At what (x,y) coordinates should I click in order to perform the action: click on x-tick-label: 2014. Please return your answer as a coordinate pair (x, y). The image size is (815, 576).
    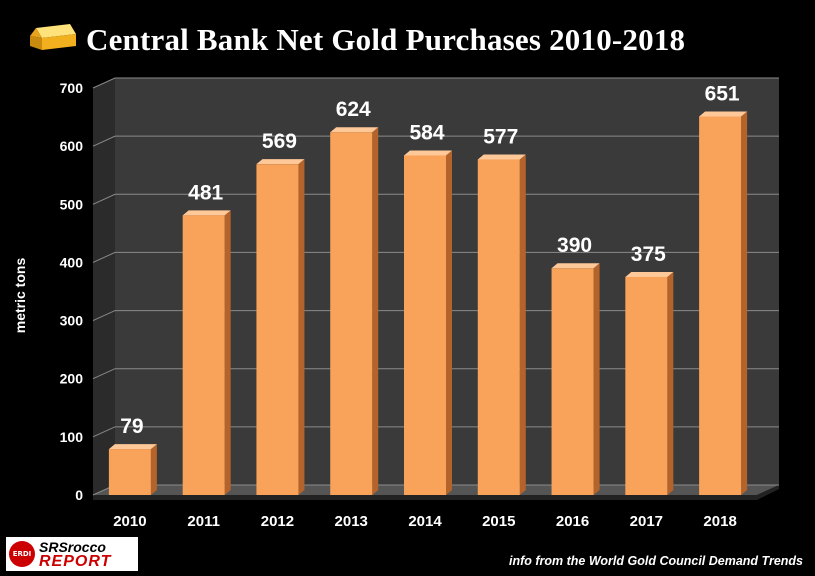
    Looking at the image, I should click on (425, 521).